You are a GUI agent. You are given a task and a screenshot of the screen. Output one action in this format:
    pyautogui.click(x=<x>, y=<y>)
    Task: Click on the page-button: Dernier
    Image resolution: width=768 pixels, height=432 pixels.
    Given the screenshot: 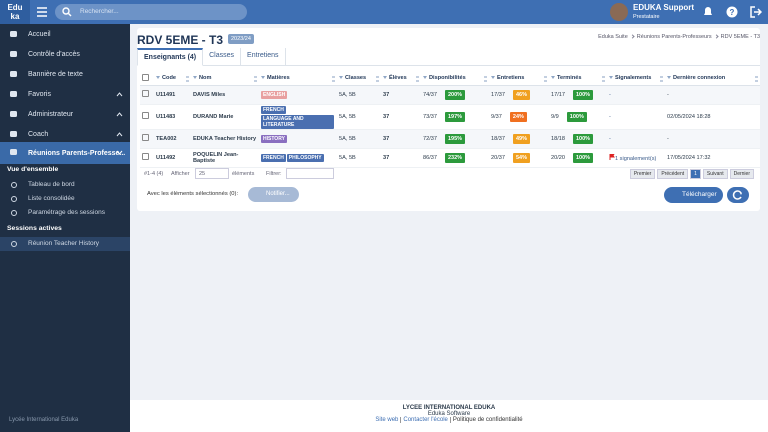 What is the action you would take?
    pyautogui.click(x=741, y=174)
    